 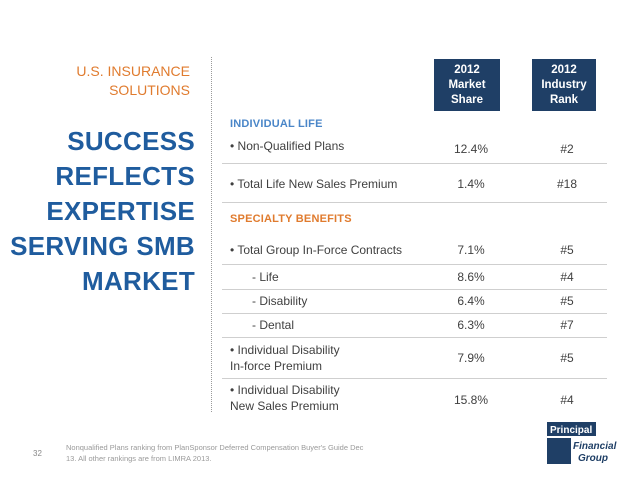 What do you see at coordinates (414, 191) in the screenshot?
I see `table-row: • Total Life New Sales Premium 1.4% #18` at bounding box center [414, 191].